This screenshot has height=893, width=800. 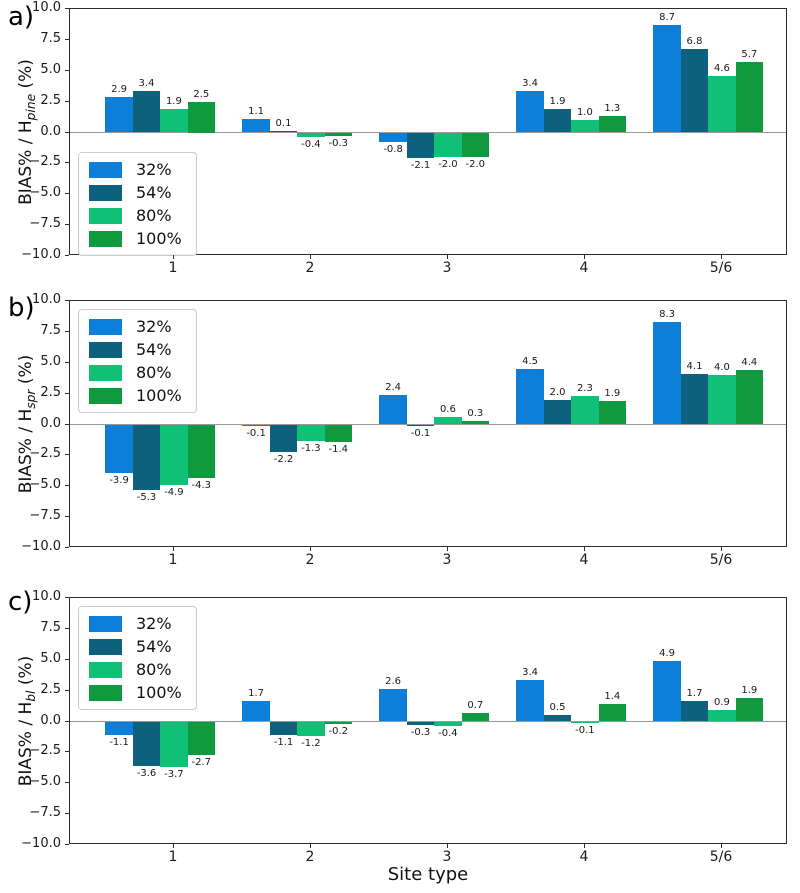 I want to click on bar-value-label: 0.9, so click(x=721, y=703).